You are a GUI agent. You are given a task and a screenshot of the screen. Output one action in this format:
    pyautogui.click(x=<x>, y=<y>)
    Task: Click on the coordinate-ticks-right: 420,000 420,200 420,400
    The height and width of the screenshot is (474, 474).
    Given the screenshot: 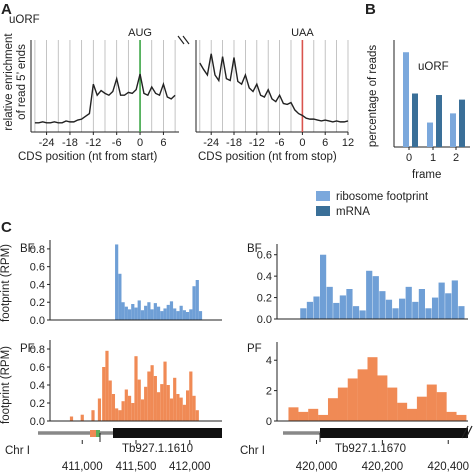 What is the action you would take?
    pyautogui.click(x=382, y=456)
    